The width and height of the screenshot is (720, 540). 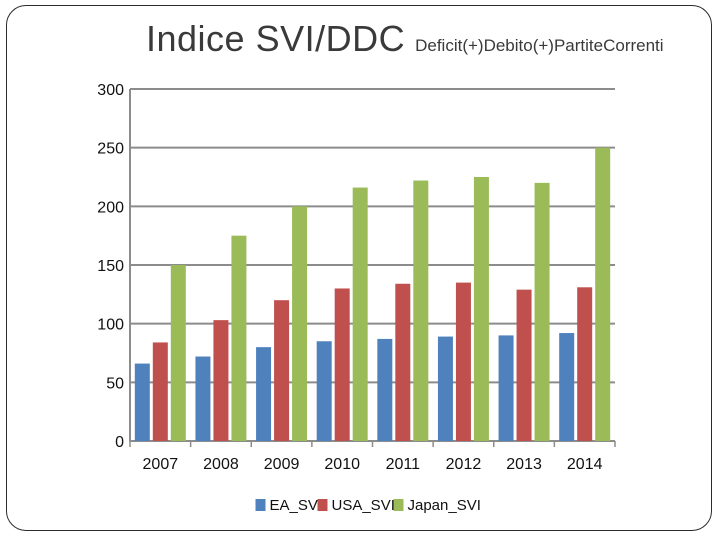 I want to click on x-tick-label: 2010, so click(x=342, y=464).